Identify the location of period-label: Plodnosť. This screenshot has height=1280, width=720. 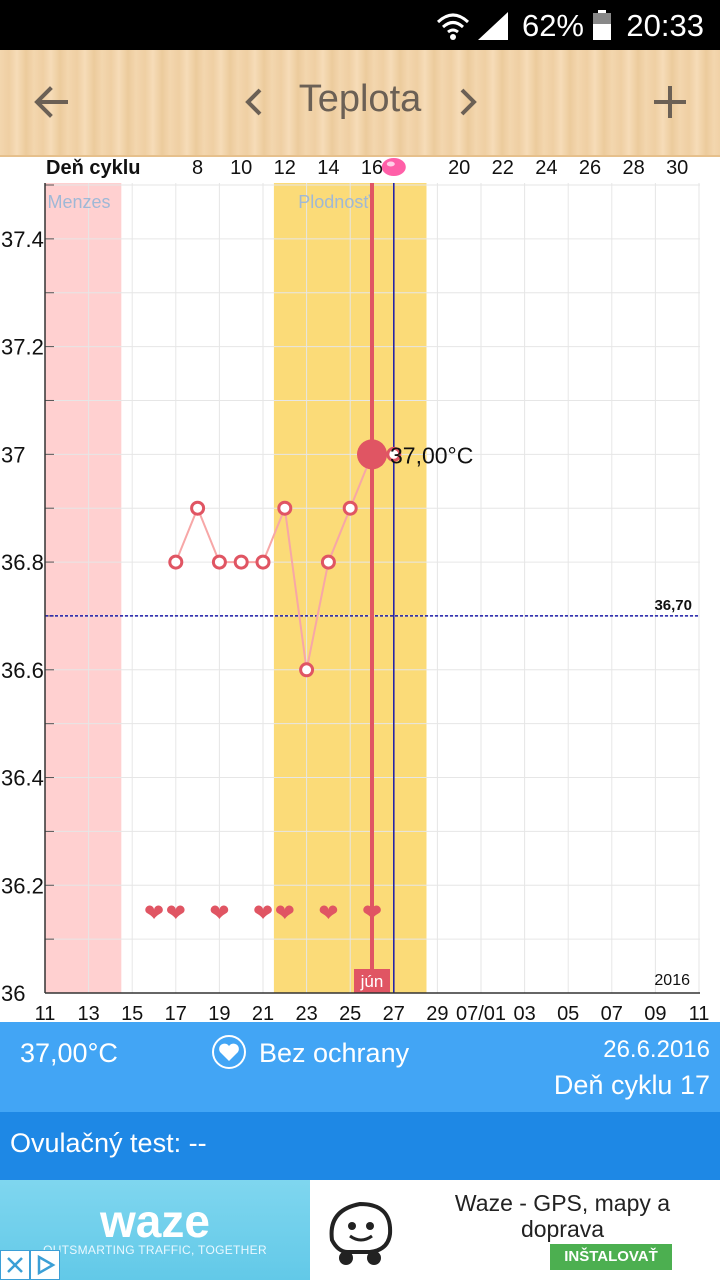
(334, 202).